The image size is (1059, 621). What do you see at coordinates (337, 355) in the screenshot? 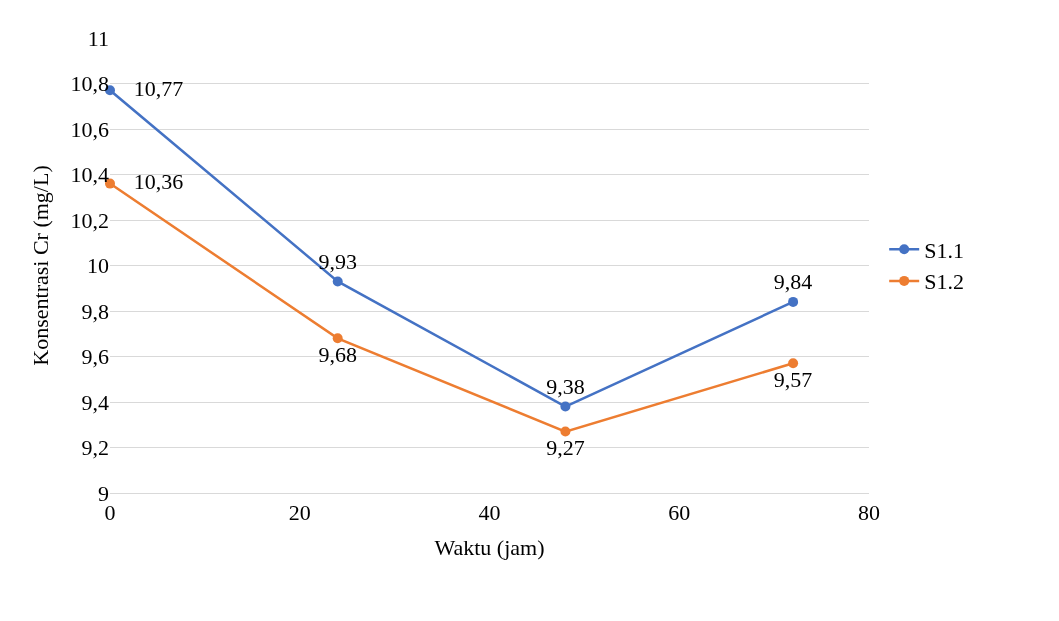
I see `data-label: 9,68` at bounding box center [337, 355].